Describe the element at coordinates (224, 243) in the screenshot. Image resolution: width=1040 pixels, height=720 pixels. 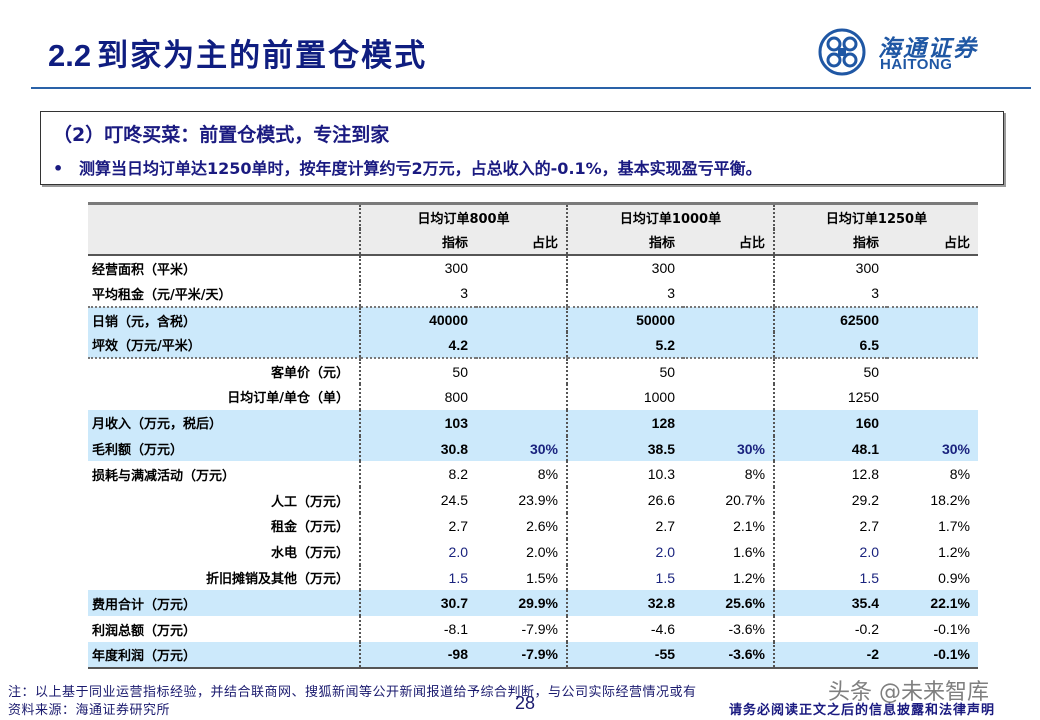
I see `subheader-blank` at that location.